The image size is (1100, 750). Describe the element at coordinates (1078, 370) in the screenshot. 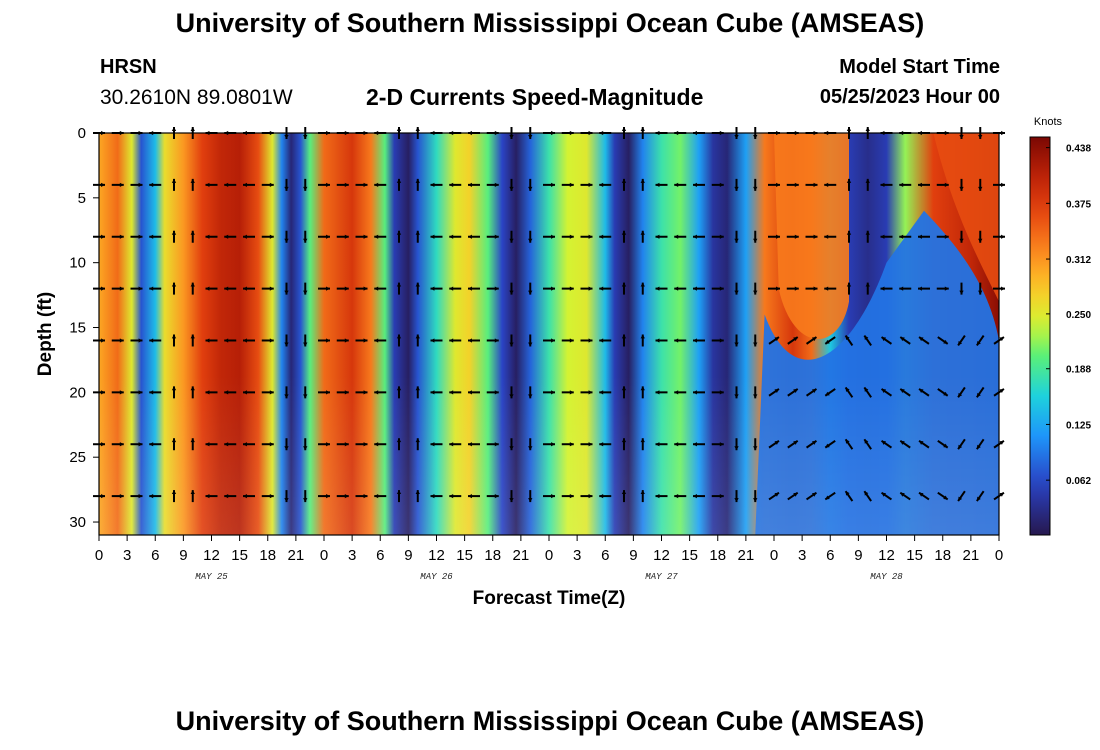

I see `colorbar-tick-label: 0.188` at that location.